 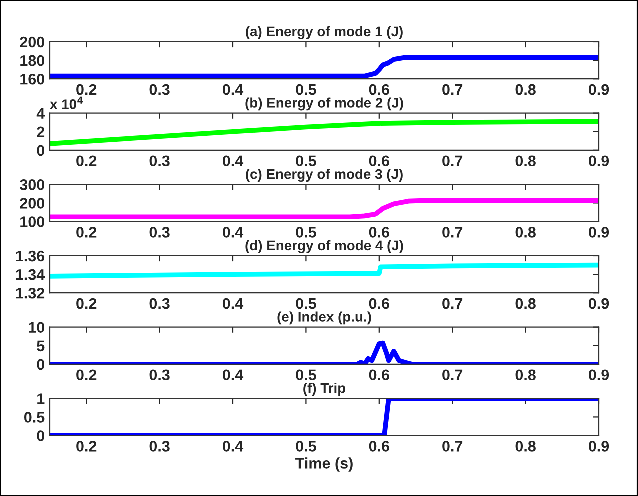 What do you see at coordinates (30, 256) in the screenshot?
I see `y-tick-label: 1.36` at bounding box center [30, 256].